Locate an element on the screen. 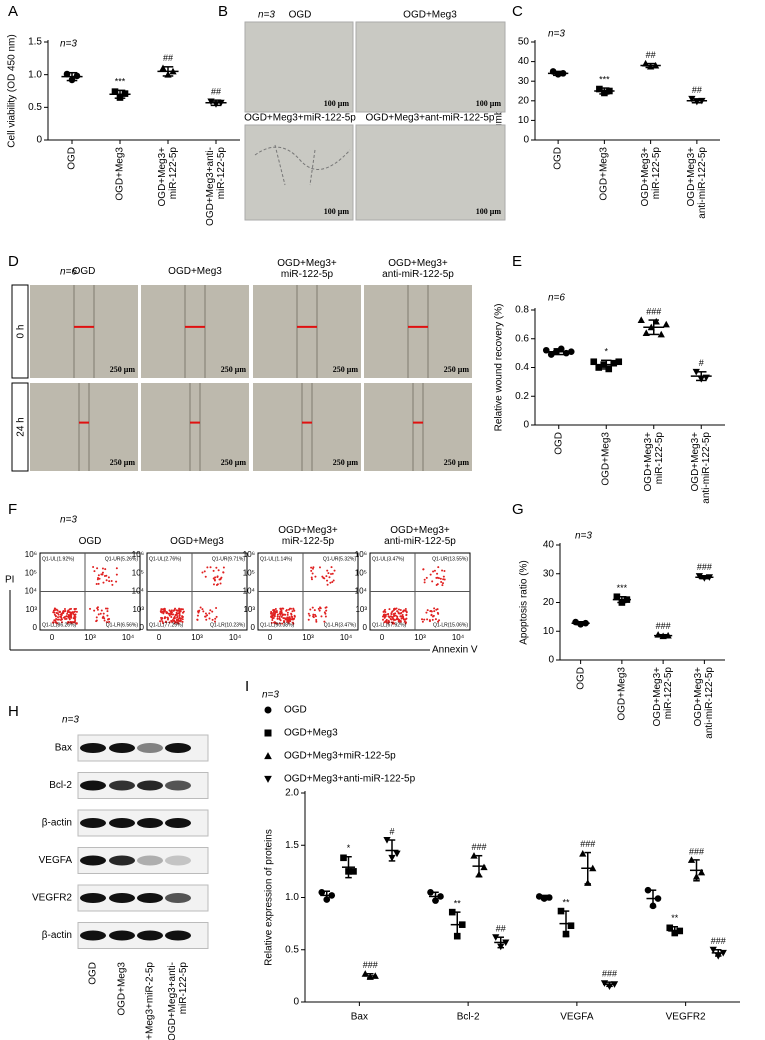 This screenshot has width=765, height=1040. legend-label: OGD+Meg3 is located at coordinates (311, 733).